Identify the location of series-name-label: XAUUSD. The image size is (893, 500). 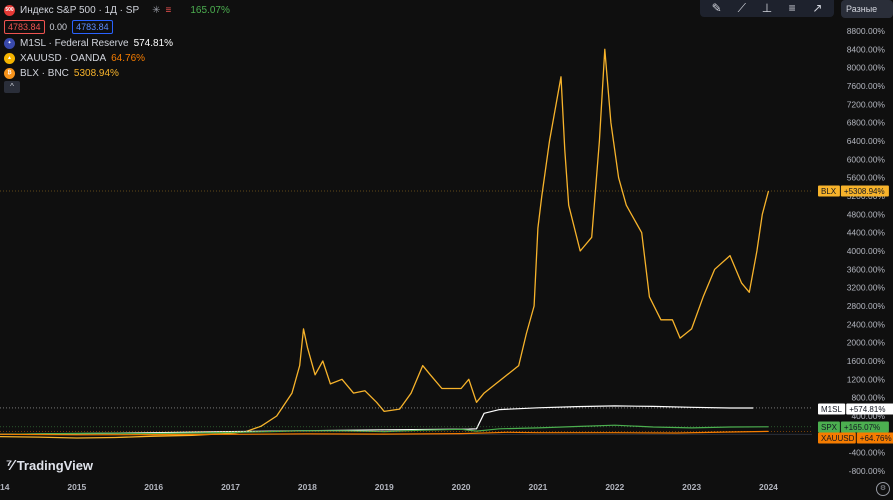
(838, 438).